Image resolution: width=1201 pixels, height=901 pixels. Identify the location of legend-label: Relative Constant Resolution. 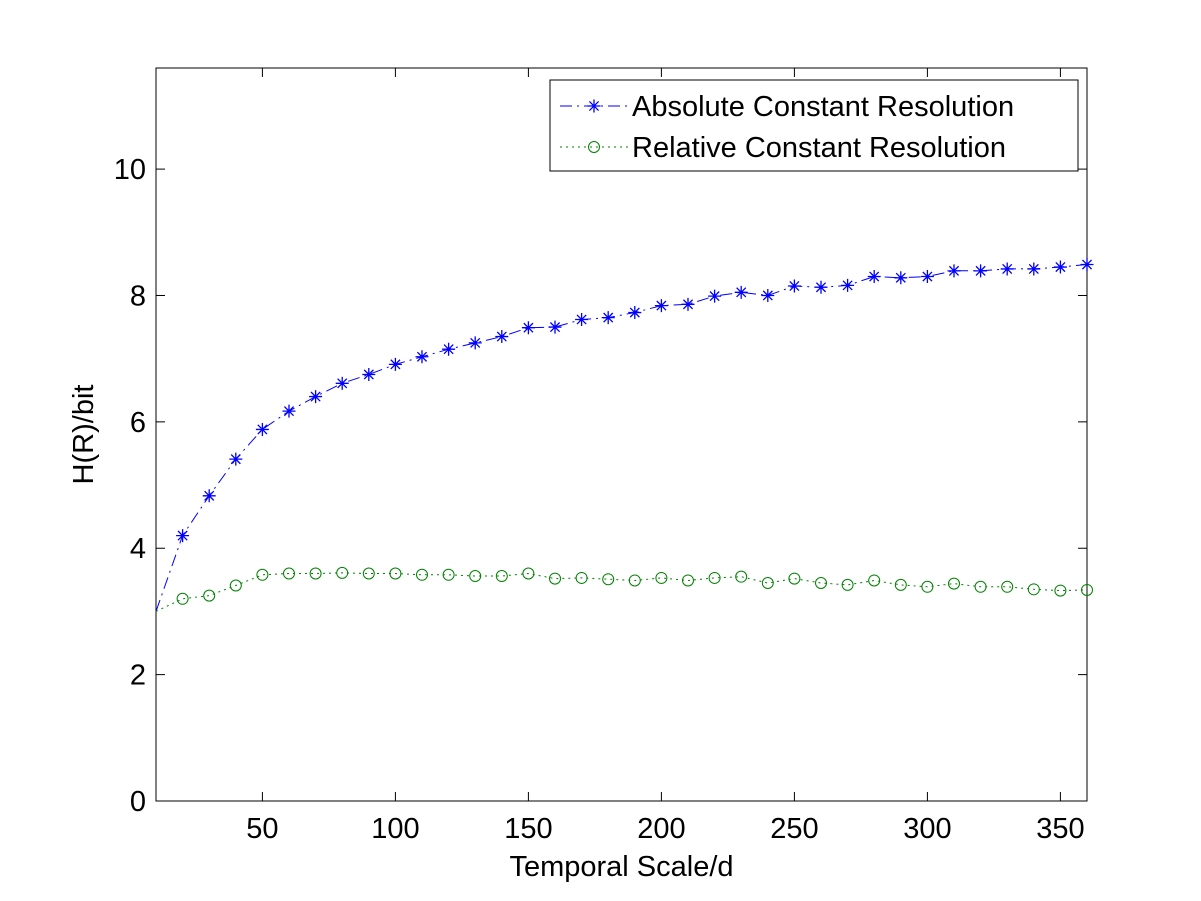
(819, 148).